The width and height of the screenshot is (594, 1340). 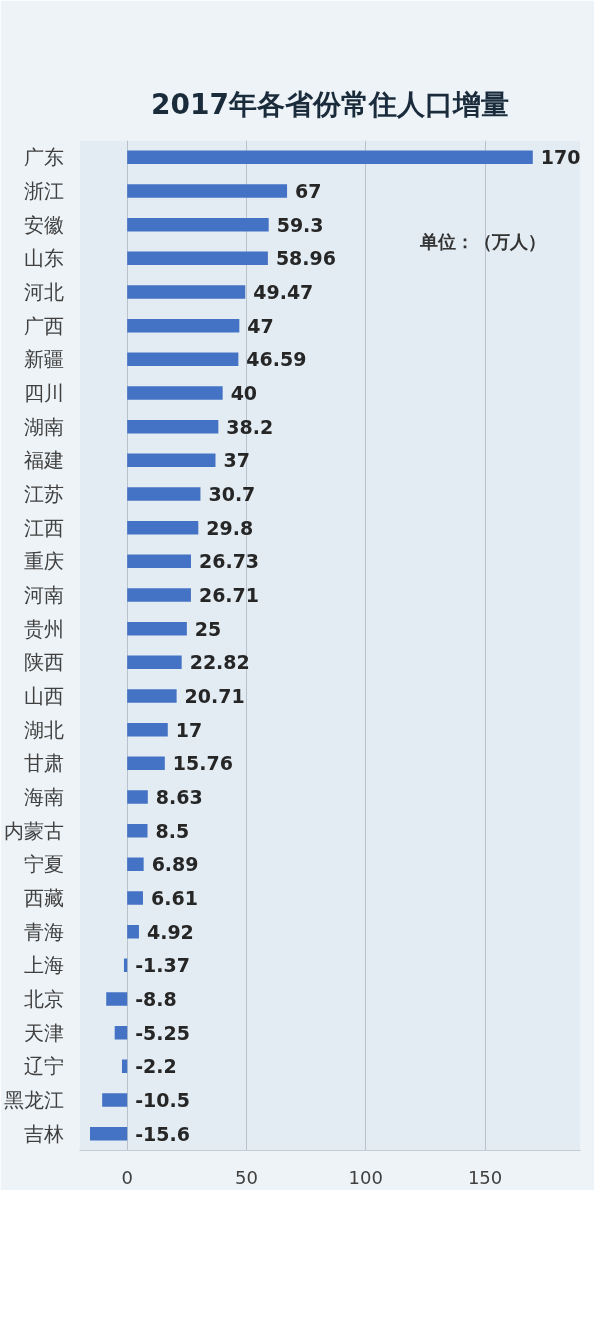 What do you see at coordinates (43, 898) in the screenshot?
I see `y-tick-label: 西藏` at bounding box center [43, 898].